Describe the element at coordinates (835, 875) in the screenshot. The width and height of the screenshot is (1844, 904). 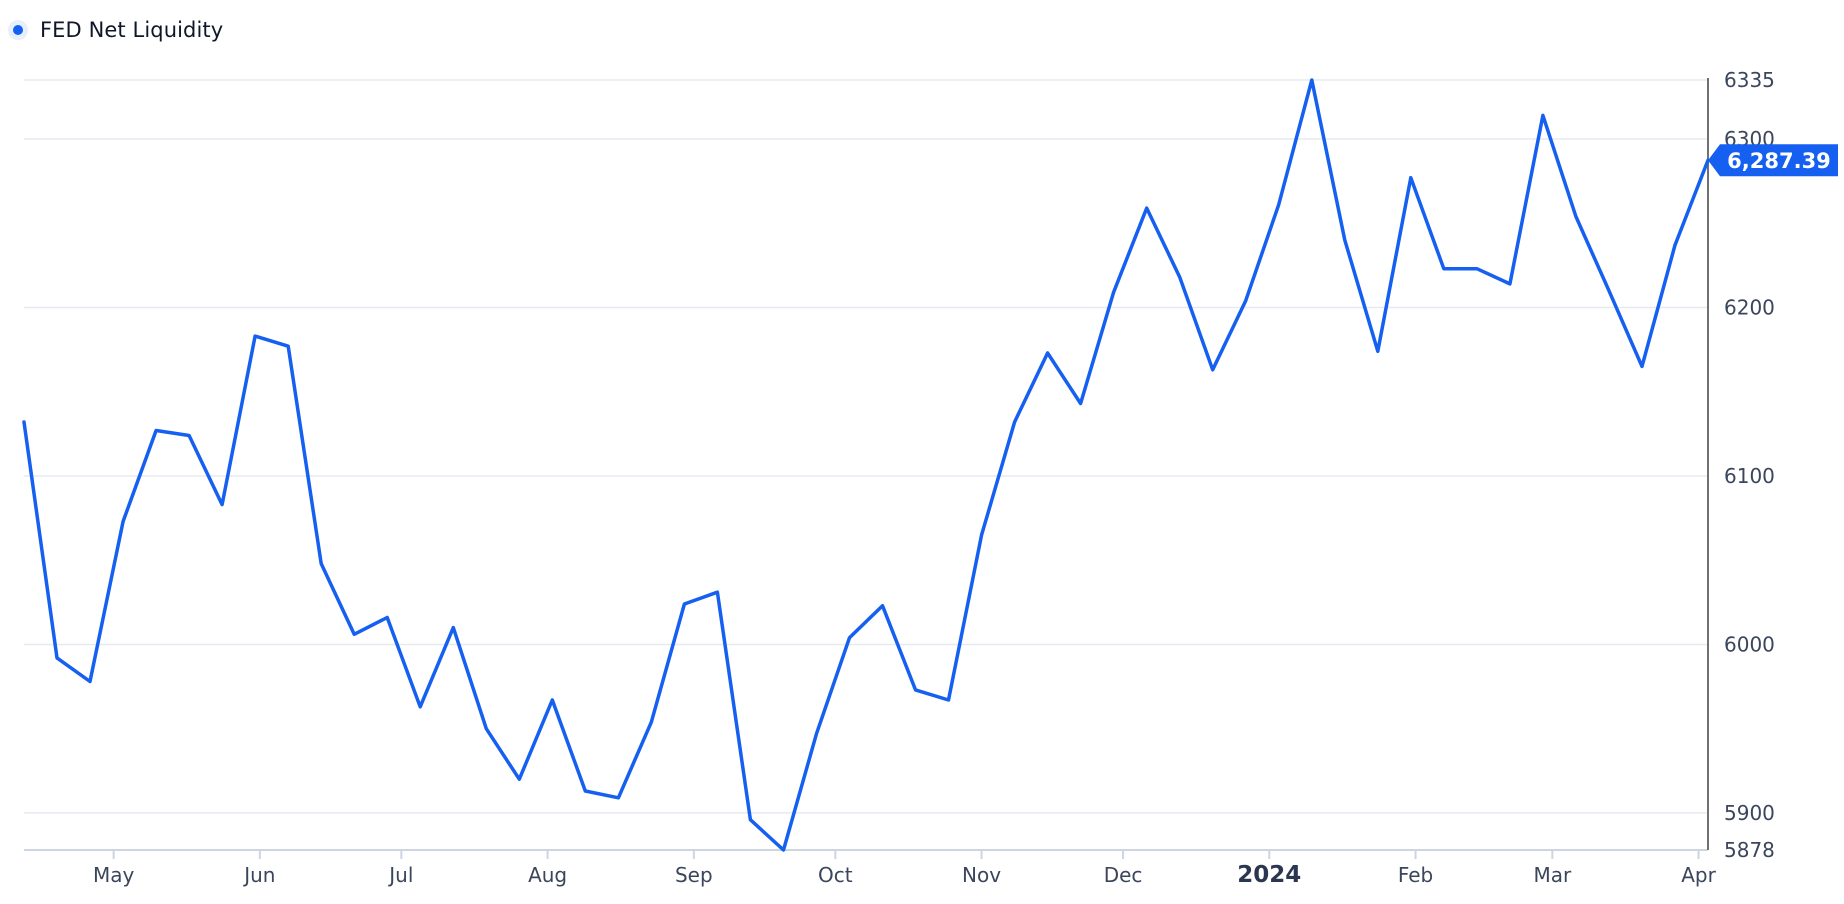
I see `x-tick-label: Oct` at that location.